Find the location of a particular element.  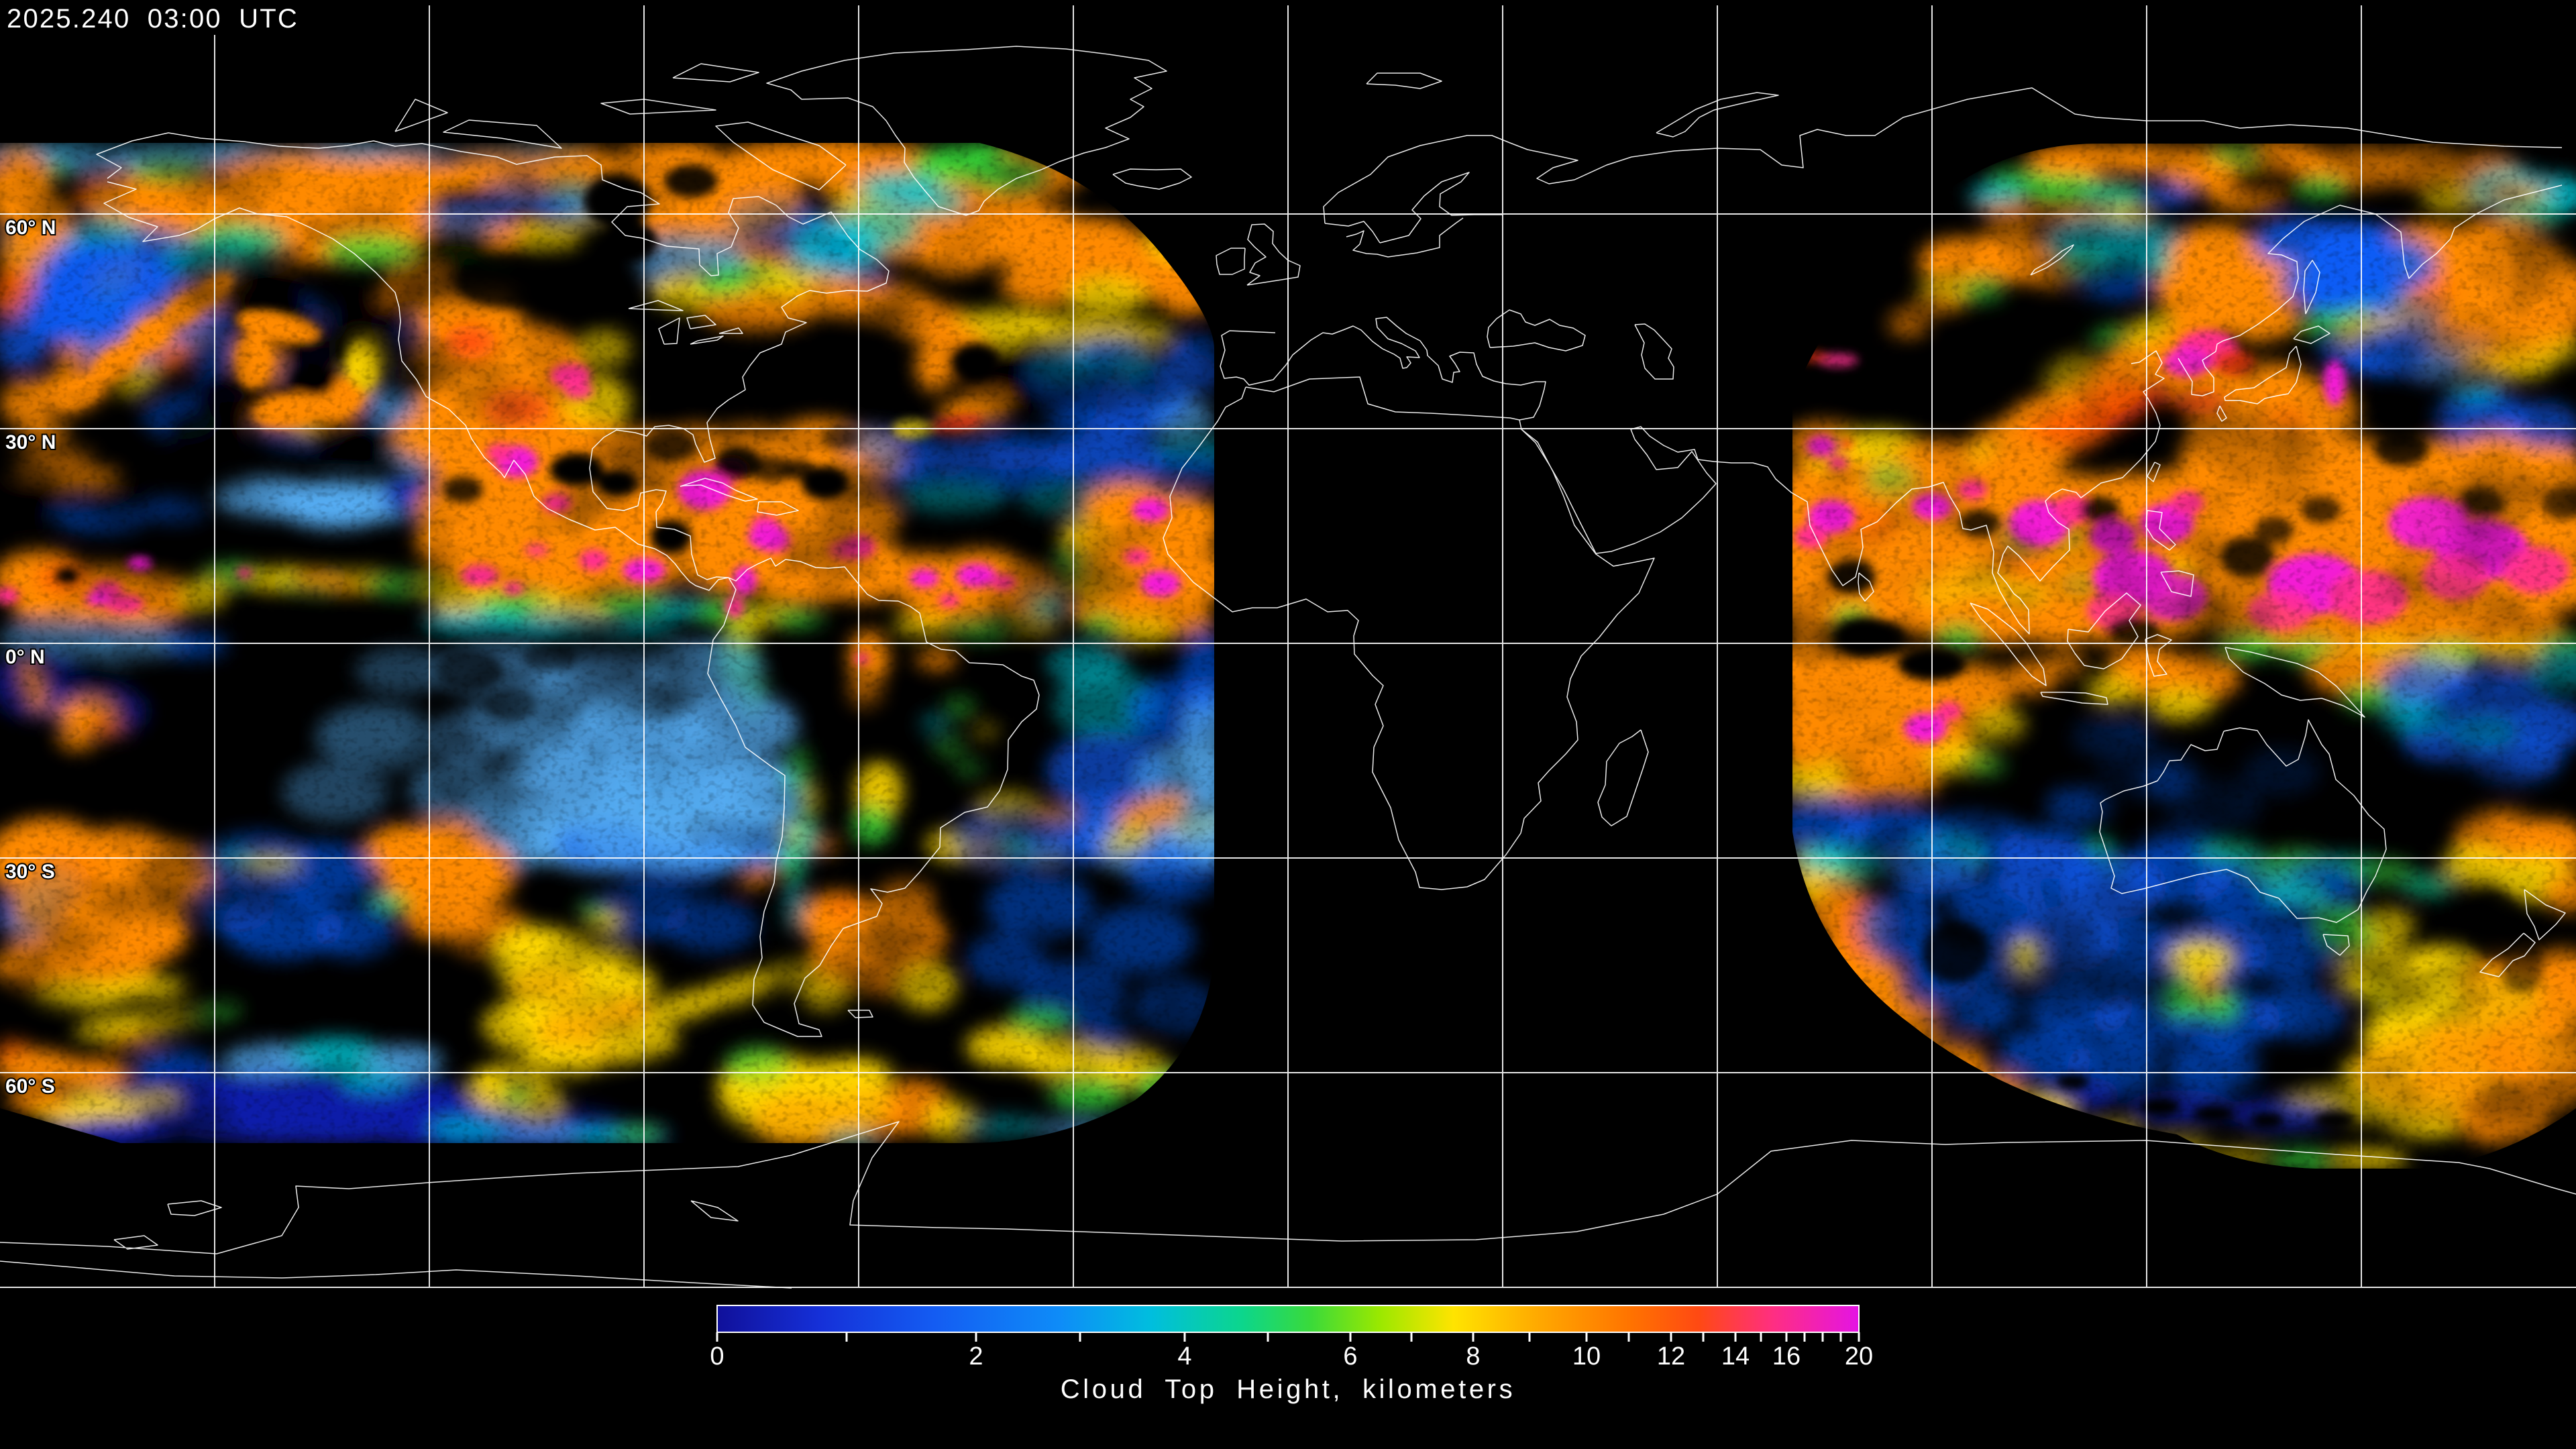

svg-text: 12 is located at coordinates (1671, 1356).